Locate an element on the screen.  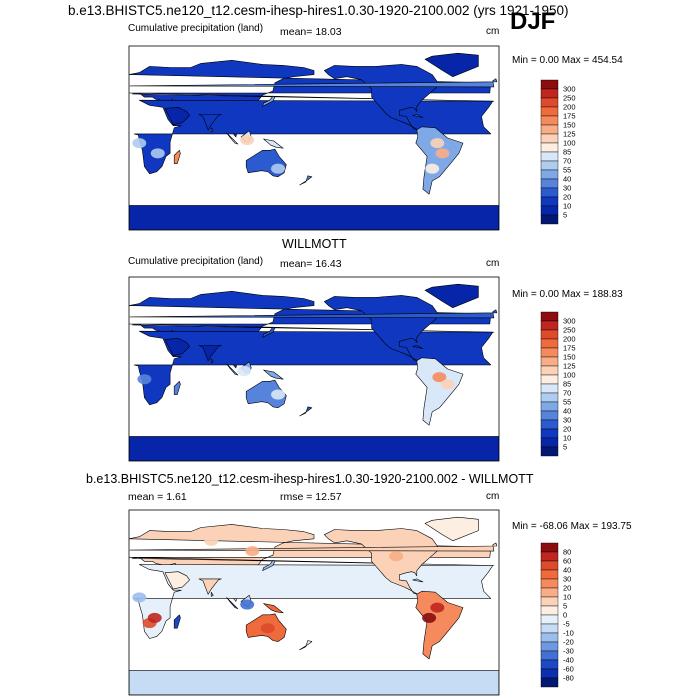
land-uk is located at coordinates (313, 547).